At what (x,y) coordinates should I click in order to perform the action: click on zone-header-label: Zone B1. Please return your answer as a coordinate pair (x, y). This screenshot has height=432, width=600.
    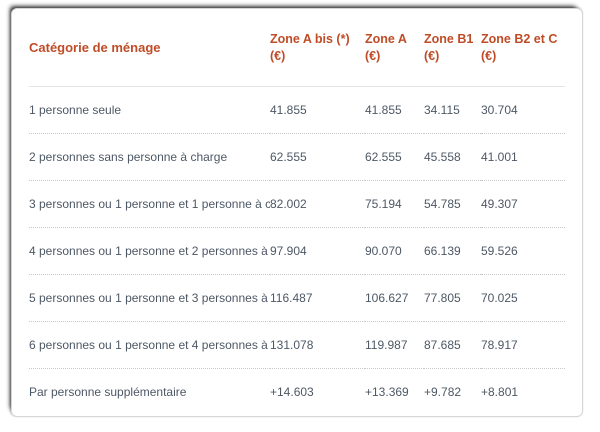
    Looking at the image, I should click on (449, 38).